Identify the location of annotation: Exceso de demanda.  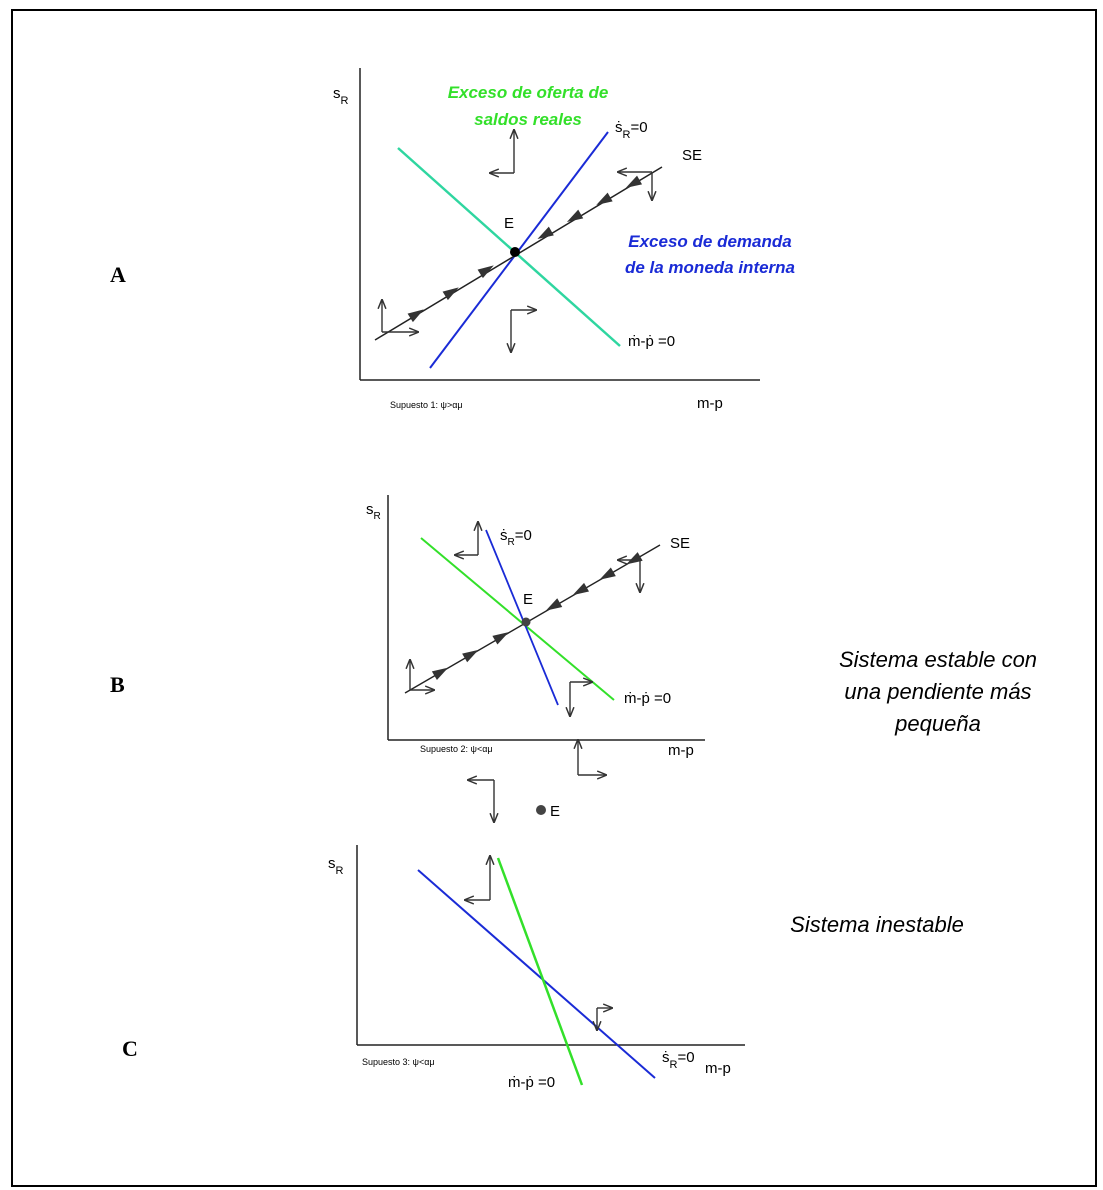
(709, 241).